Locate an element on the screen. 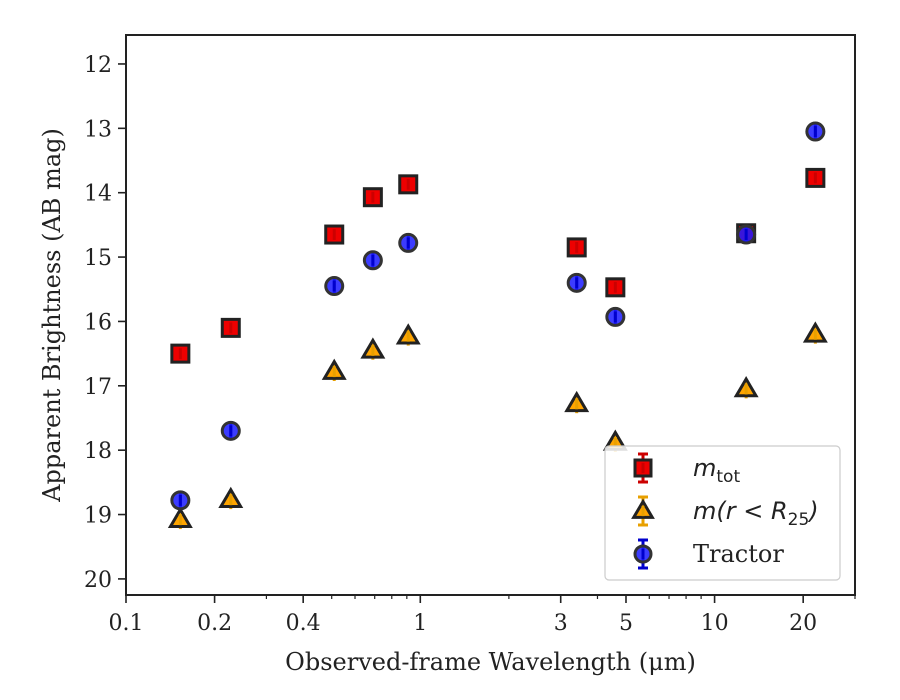  x-tick-label: 5 is located at coordinates (626, 623).